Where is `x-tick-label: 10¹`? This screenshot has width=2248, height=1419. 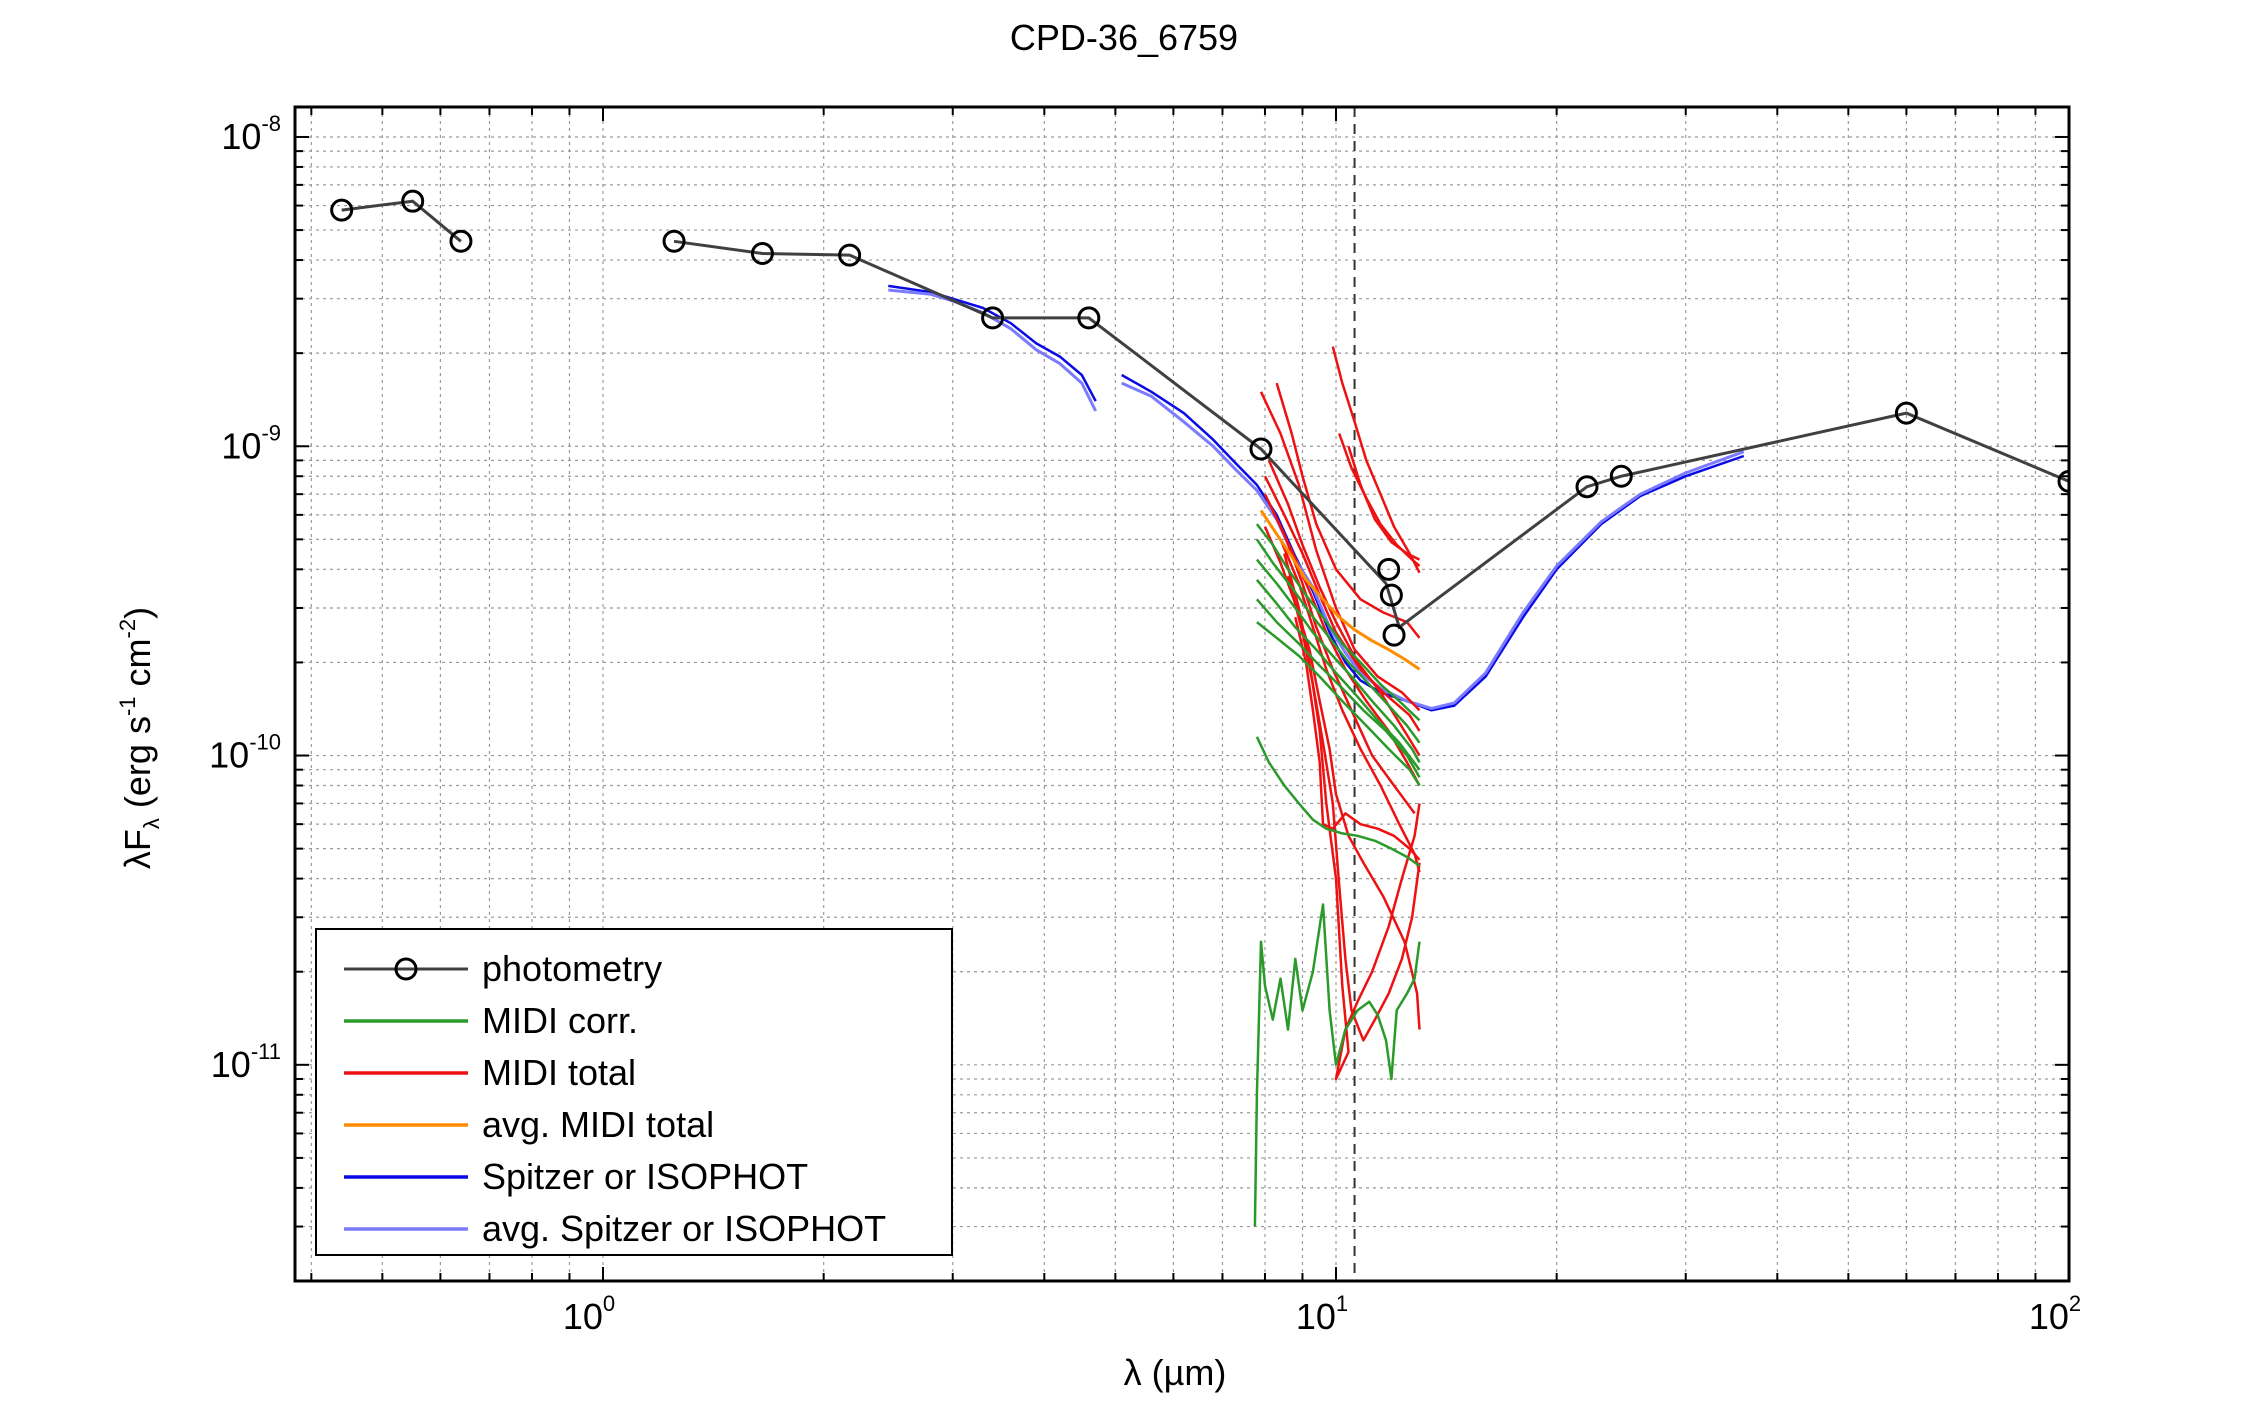
x-tick-label: 10¹ is located at coordinates (1322, 1314).